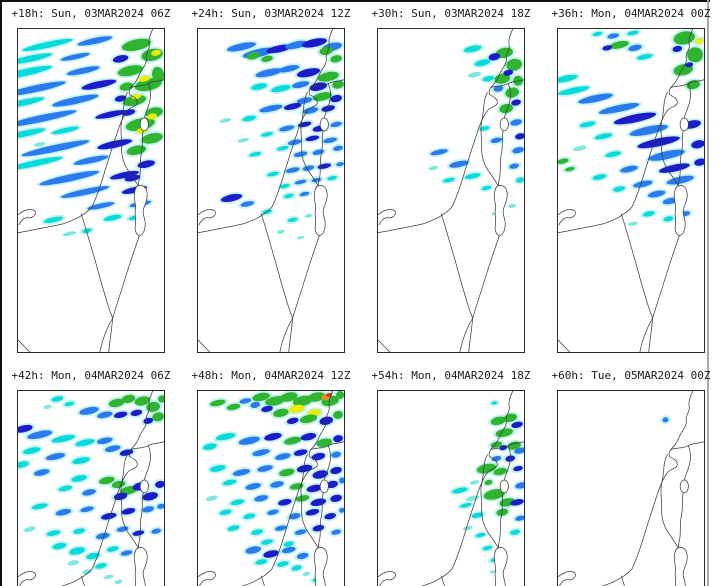 The image size is (720, 586). Describe the element at coordinates (271, 375) in the screenshot. I see `panel-title: +48h: Mon, 04MAR2024 12Z` at that location.